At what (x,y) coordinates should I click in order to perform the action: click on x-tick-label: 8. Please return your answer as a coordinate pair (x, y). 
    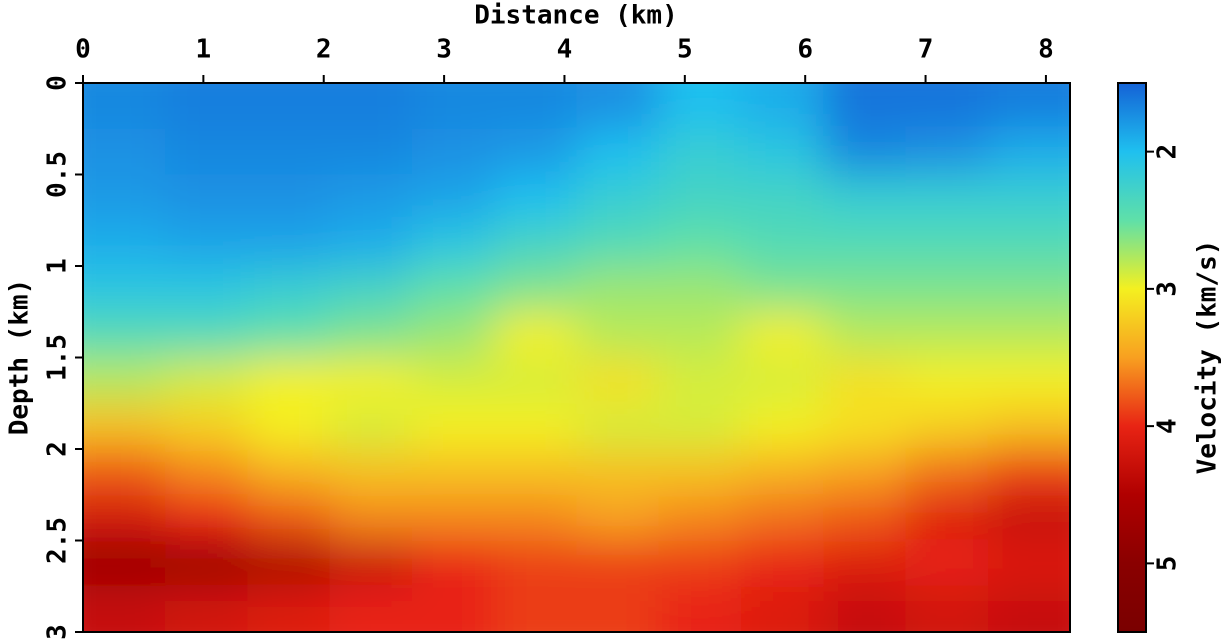
    Looking at the image, I should click on (1046, 50).